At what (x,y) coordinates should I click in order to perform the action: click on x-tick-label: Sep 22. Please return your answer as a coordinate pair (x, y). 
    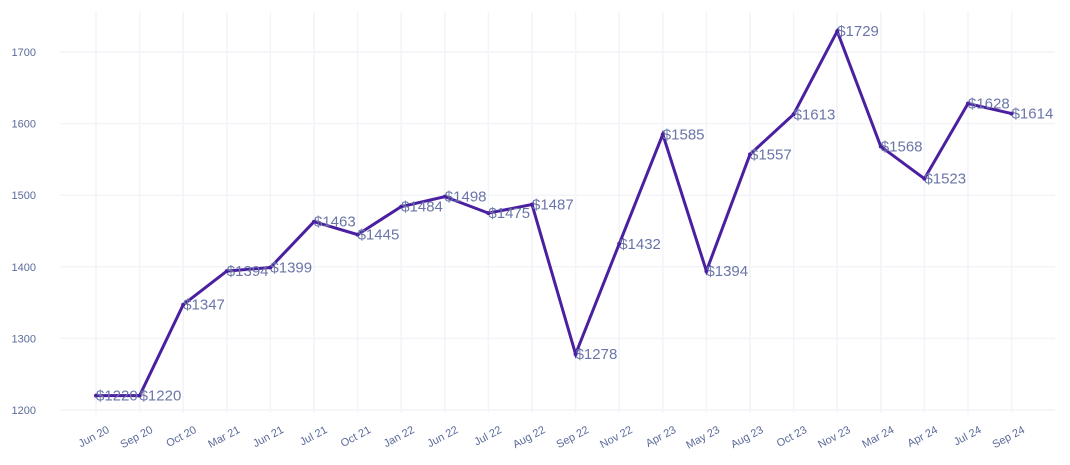
    Looking at the image, I should click on (573, 437).